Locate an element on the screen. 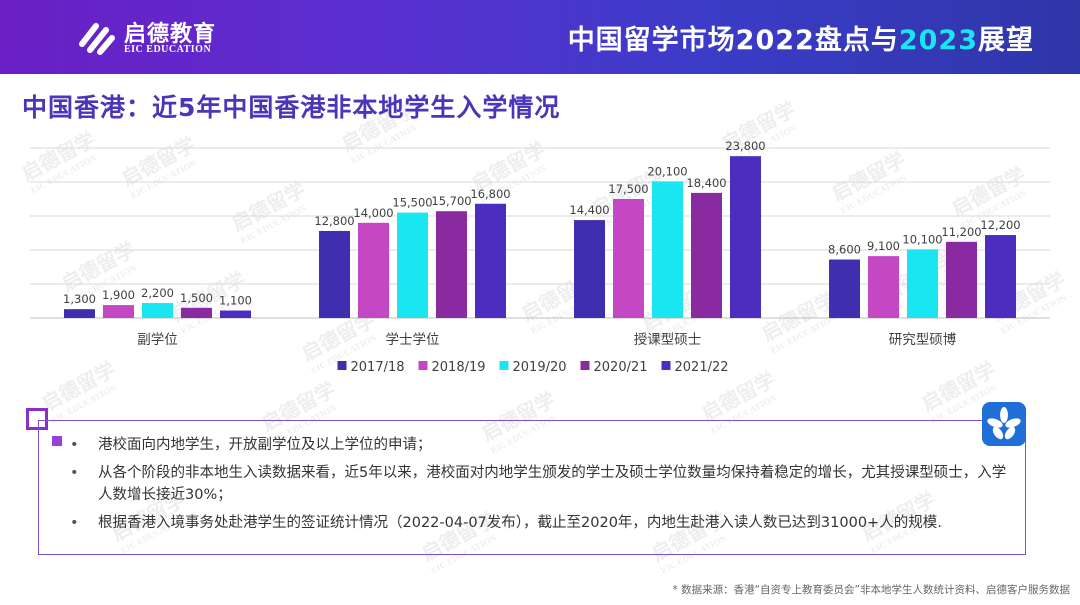 The height and width of the screenshot is (605, 1080). logo-text-cn: 启德教育 is located at coordinates (170, 34).